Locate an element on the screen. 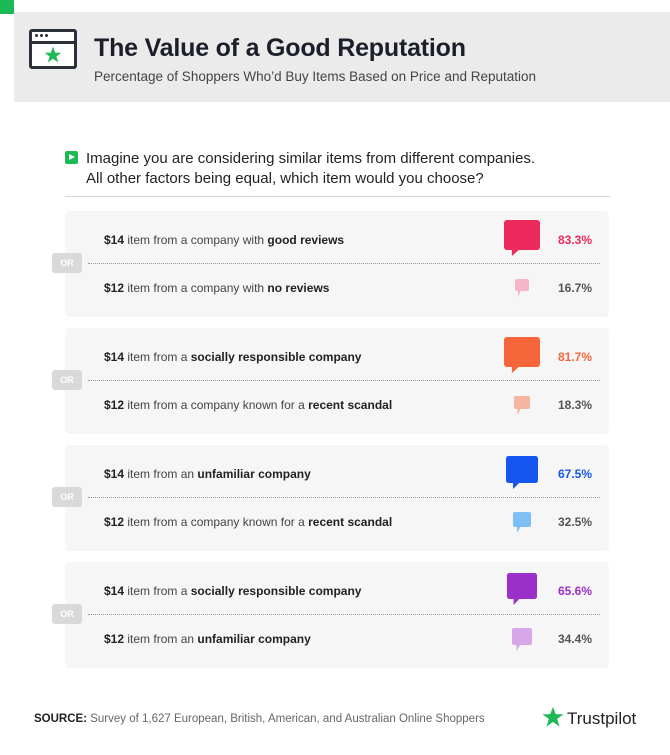 Image resolution: width=670 pixels, height=755 pixels. divider is located at coordinates (337, 196).